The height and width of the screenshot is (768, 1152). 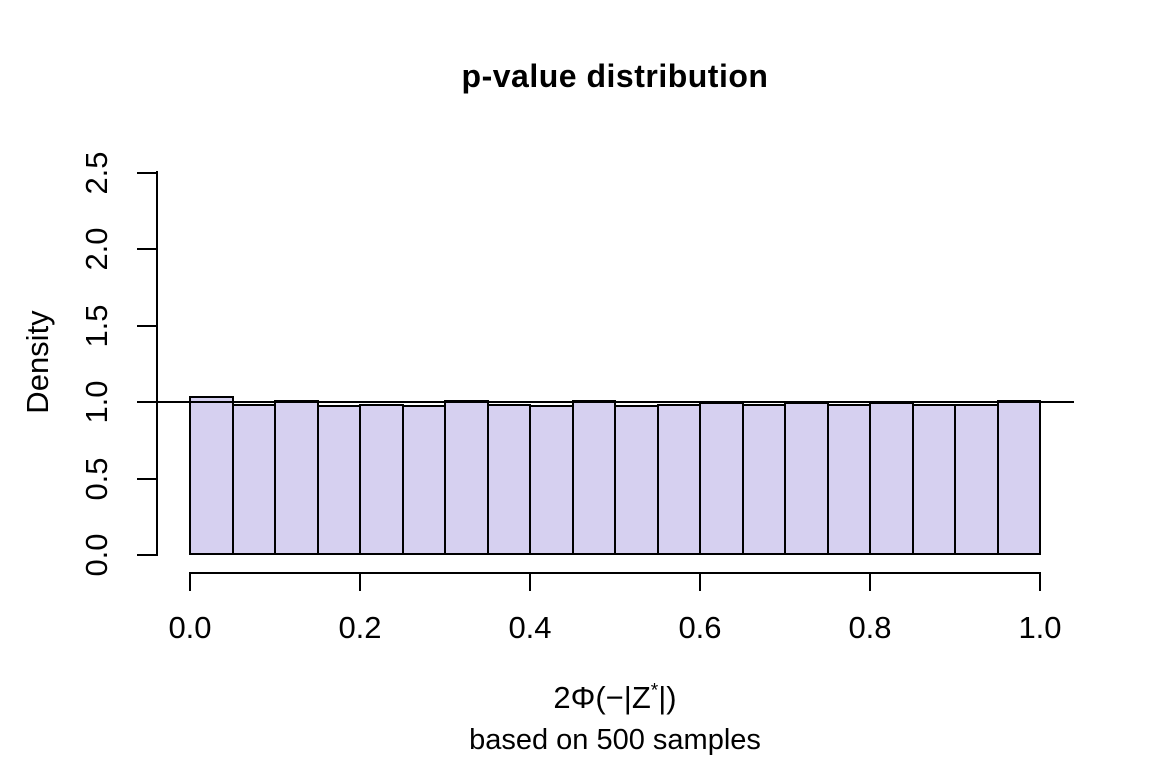 What do you see at coordinates (667, 697) in the screenshot?
I see `x-axis-label-suffix: |)` at bounding box center [667, 697].